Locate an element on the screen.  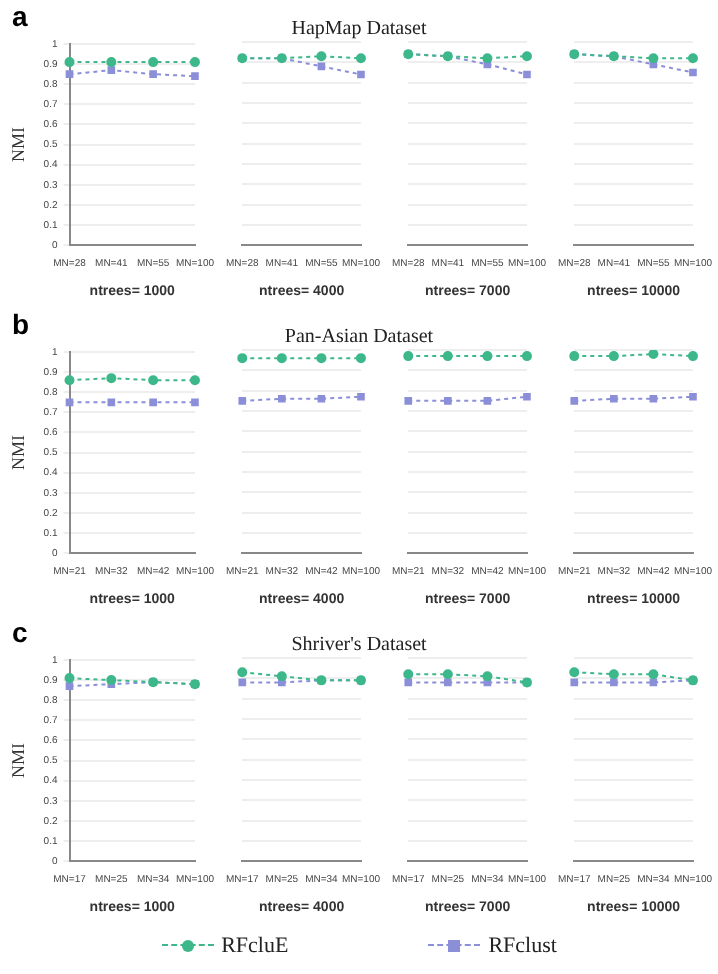
legend-label: RFcluE is located at coordinates (255, 946).